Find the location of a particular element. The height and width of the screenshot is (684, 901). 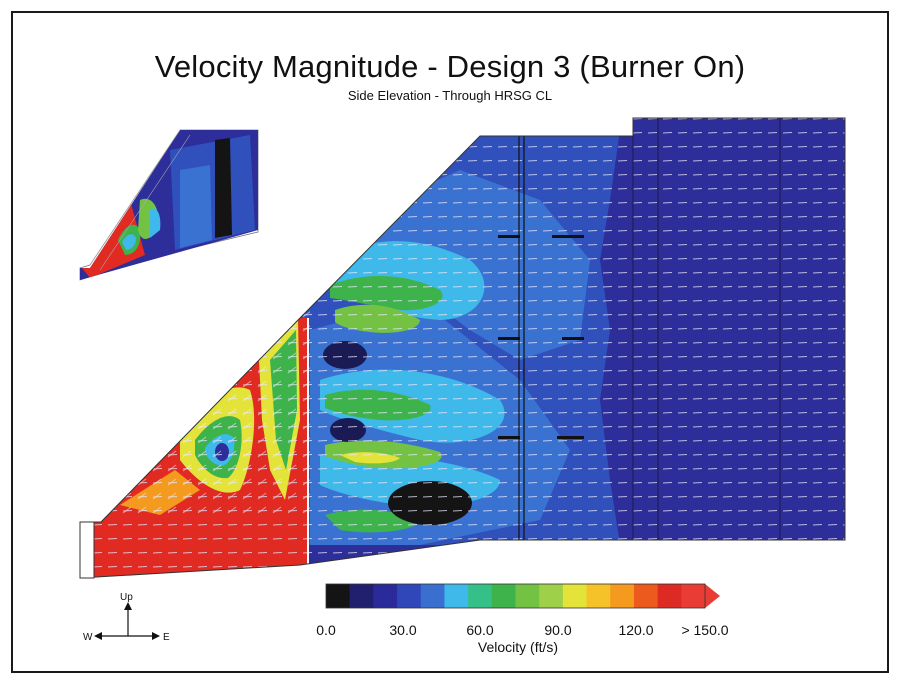

compass-east-label: E is located at coordinates (166, 637).